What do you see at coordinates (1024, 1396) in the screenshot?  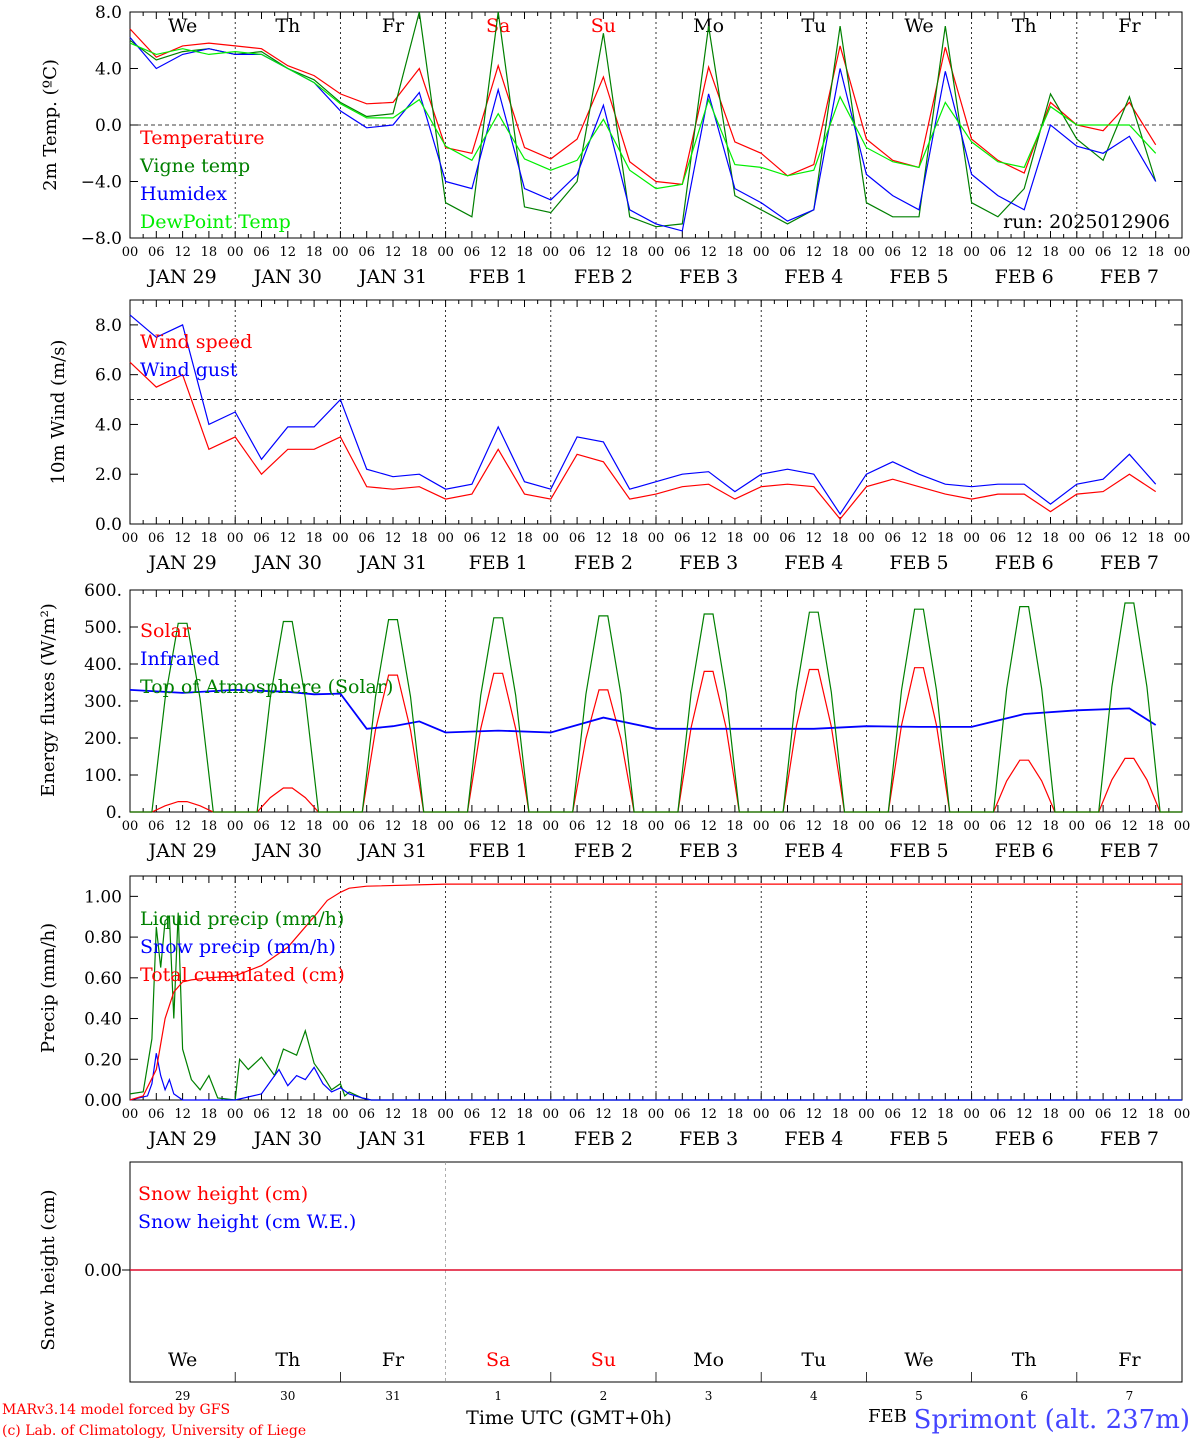 I see `snow-day-number: 6` at bounding box center [1024, 1396].